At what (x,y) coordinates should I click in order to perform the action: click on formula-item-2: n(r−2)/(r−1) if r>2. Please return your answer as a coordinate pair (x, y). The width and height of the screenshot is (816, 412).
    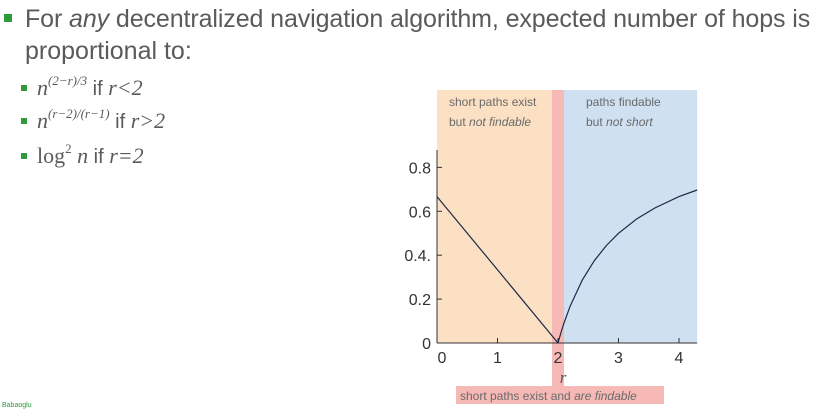
    Looking at the image, I should click on (101, 120).